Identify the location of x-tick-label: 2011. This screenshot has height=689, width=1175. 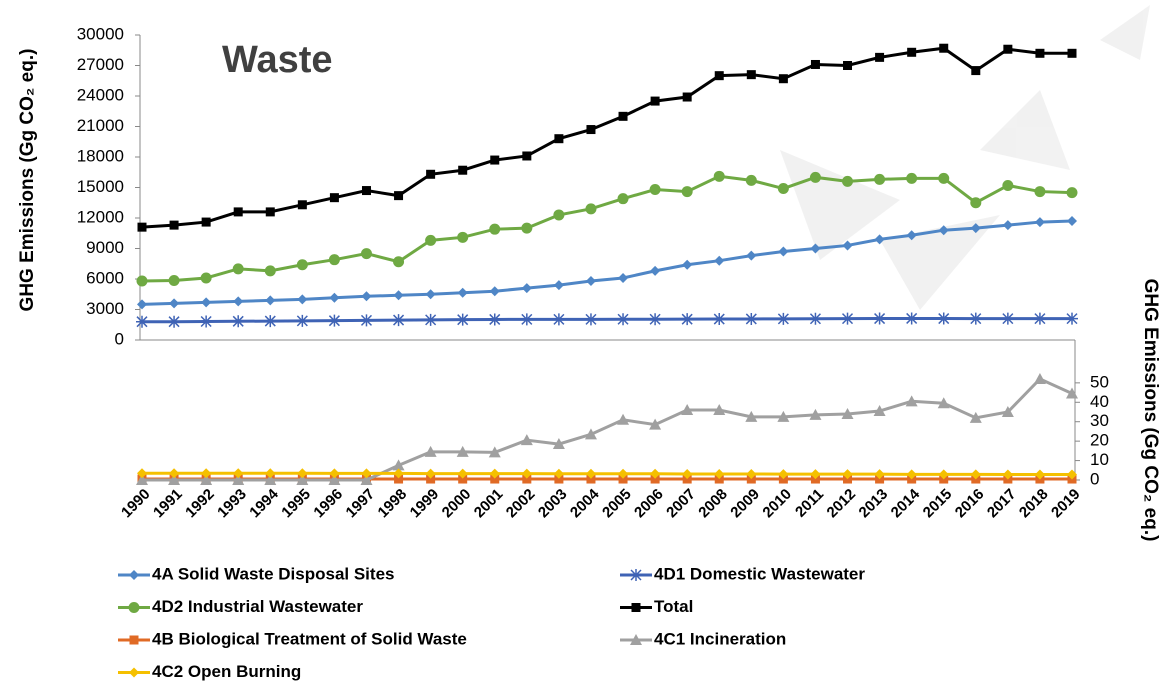
(809, 503).